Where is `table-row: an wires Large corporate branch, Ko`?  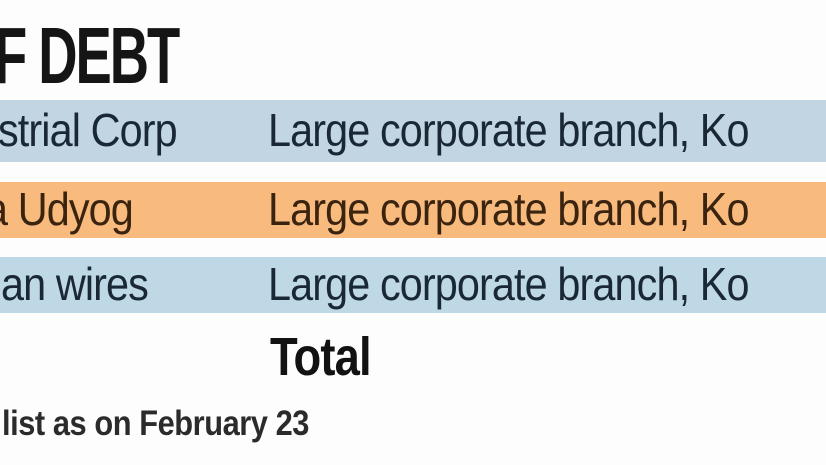 table-row: an wires Large corporate branch, Ko is located at coordinates (413, 285).